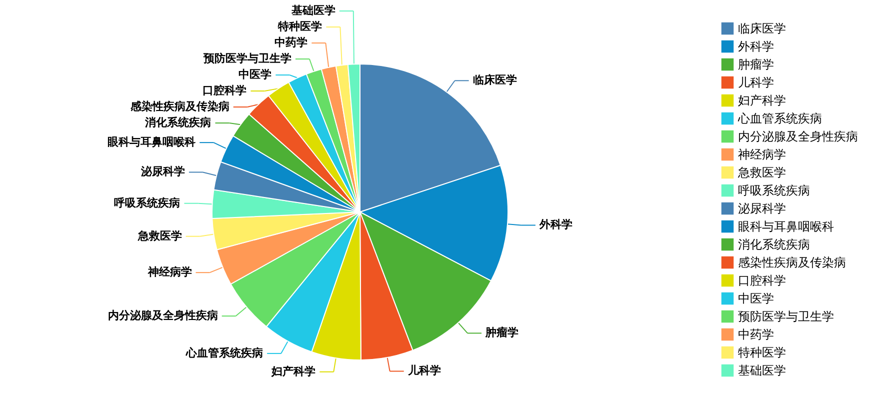 The height and width of the screenshot is (412, 881). What do you see at coordinates (147, 203) in the screenshot?
I see `slice-label: 呼吸系统疾病` at bounding box center [147, 203].